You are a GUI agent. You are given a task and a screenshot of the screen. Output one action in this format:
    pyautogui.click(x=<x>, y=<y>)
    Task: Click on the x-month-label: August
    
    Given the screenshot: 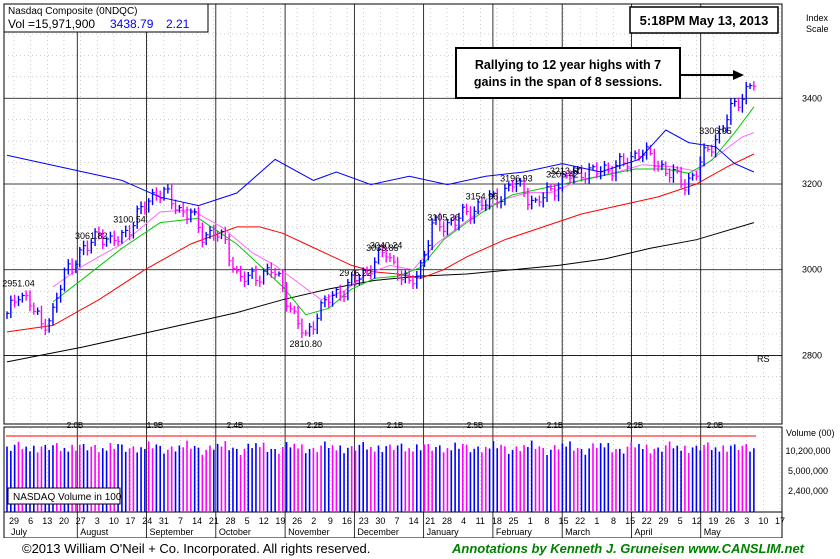 What is the action you would take?
    pyautogui.click(x=94, y=532)
    